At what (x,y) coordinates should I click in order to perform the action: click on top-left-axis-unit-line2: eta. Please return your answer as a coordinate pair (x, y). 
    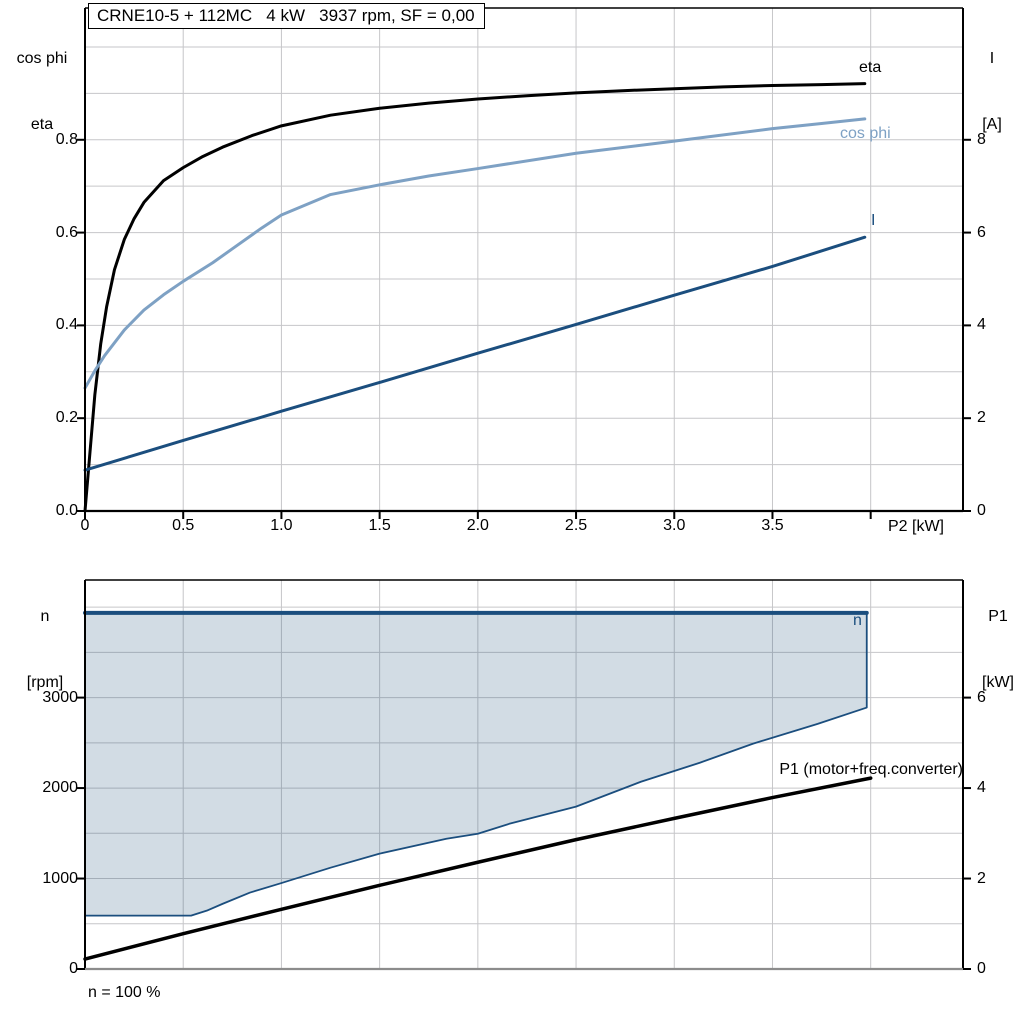
    Looking at the image, I should click on (42, 124).